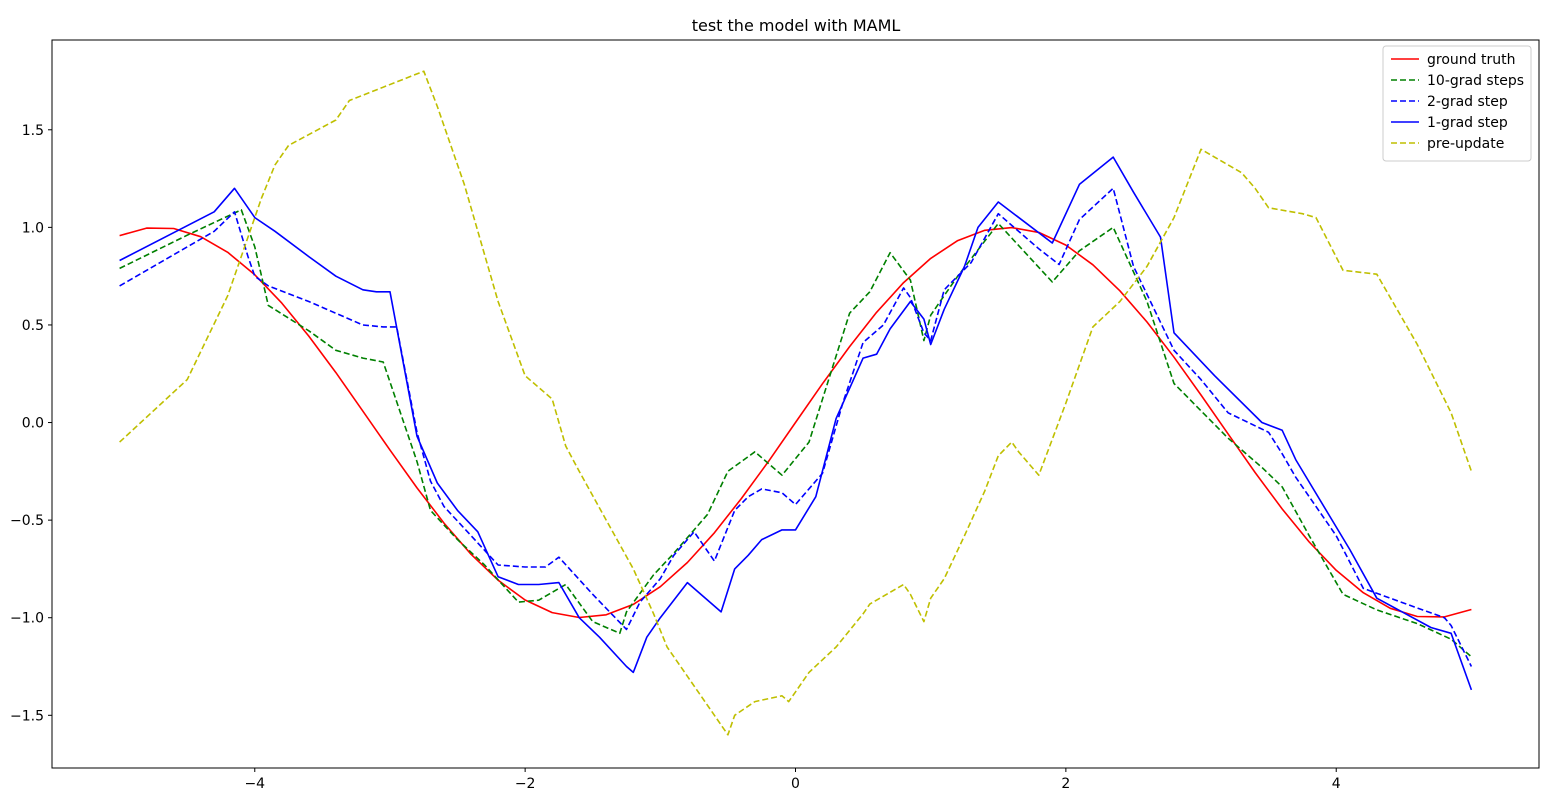  What do you see at coordinates (1467, 102) in the screenshot?
I see `legend-entry: 2-grad step` at bounding box center [1467, 102].